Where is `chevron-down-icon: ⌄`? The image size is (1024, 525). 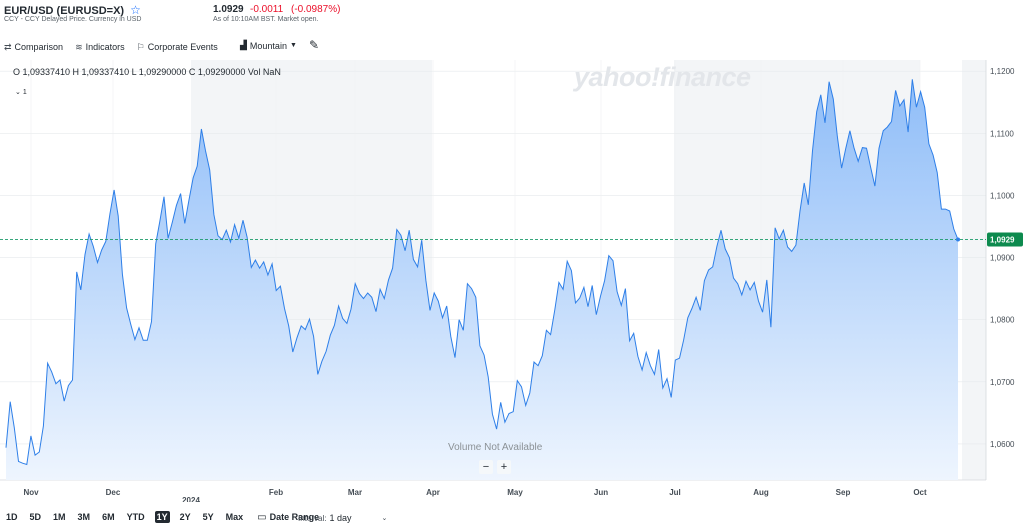
chevron-down-icon: ⌄ is located at coordinates (384, 518).